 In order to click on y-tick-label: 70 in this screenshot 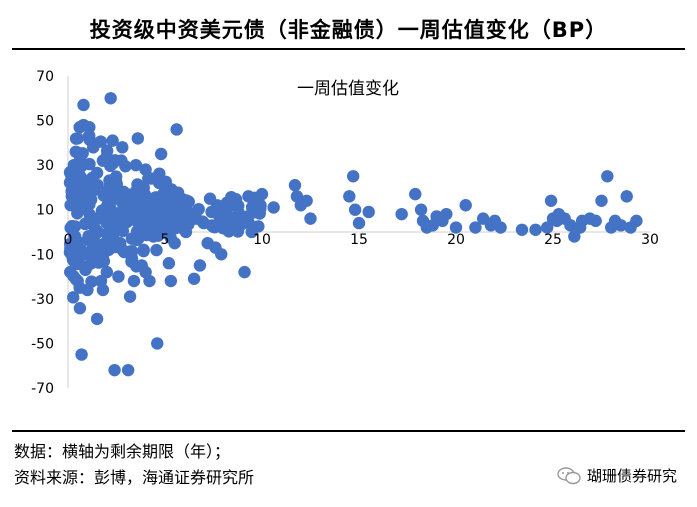, I will do `click(45, 77)`.